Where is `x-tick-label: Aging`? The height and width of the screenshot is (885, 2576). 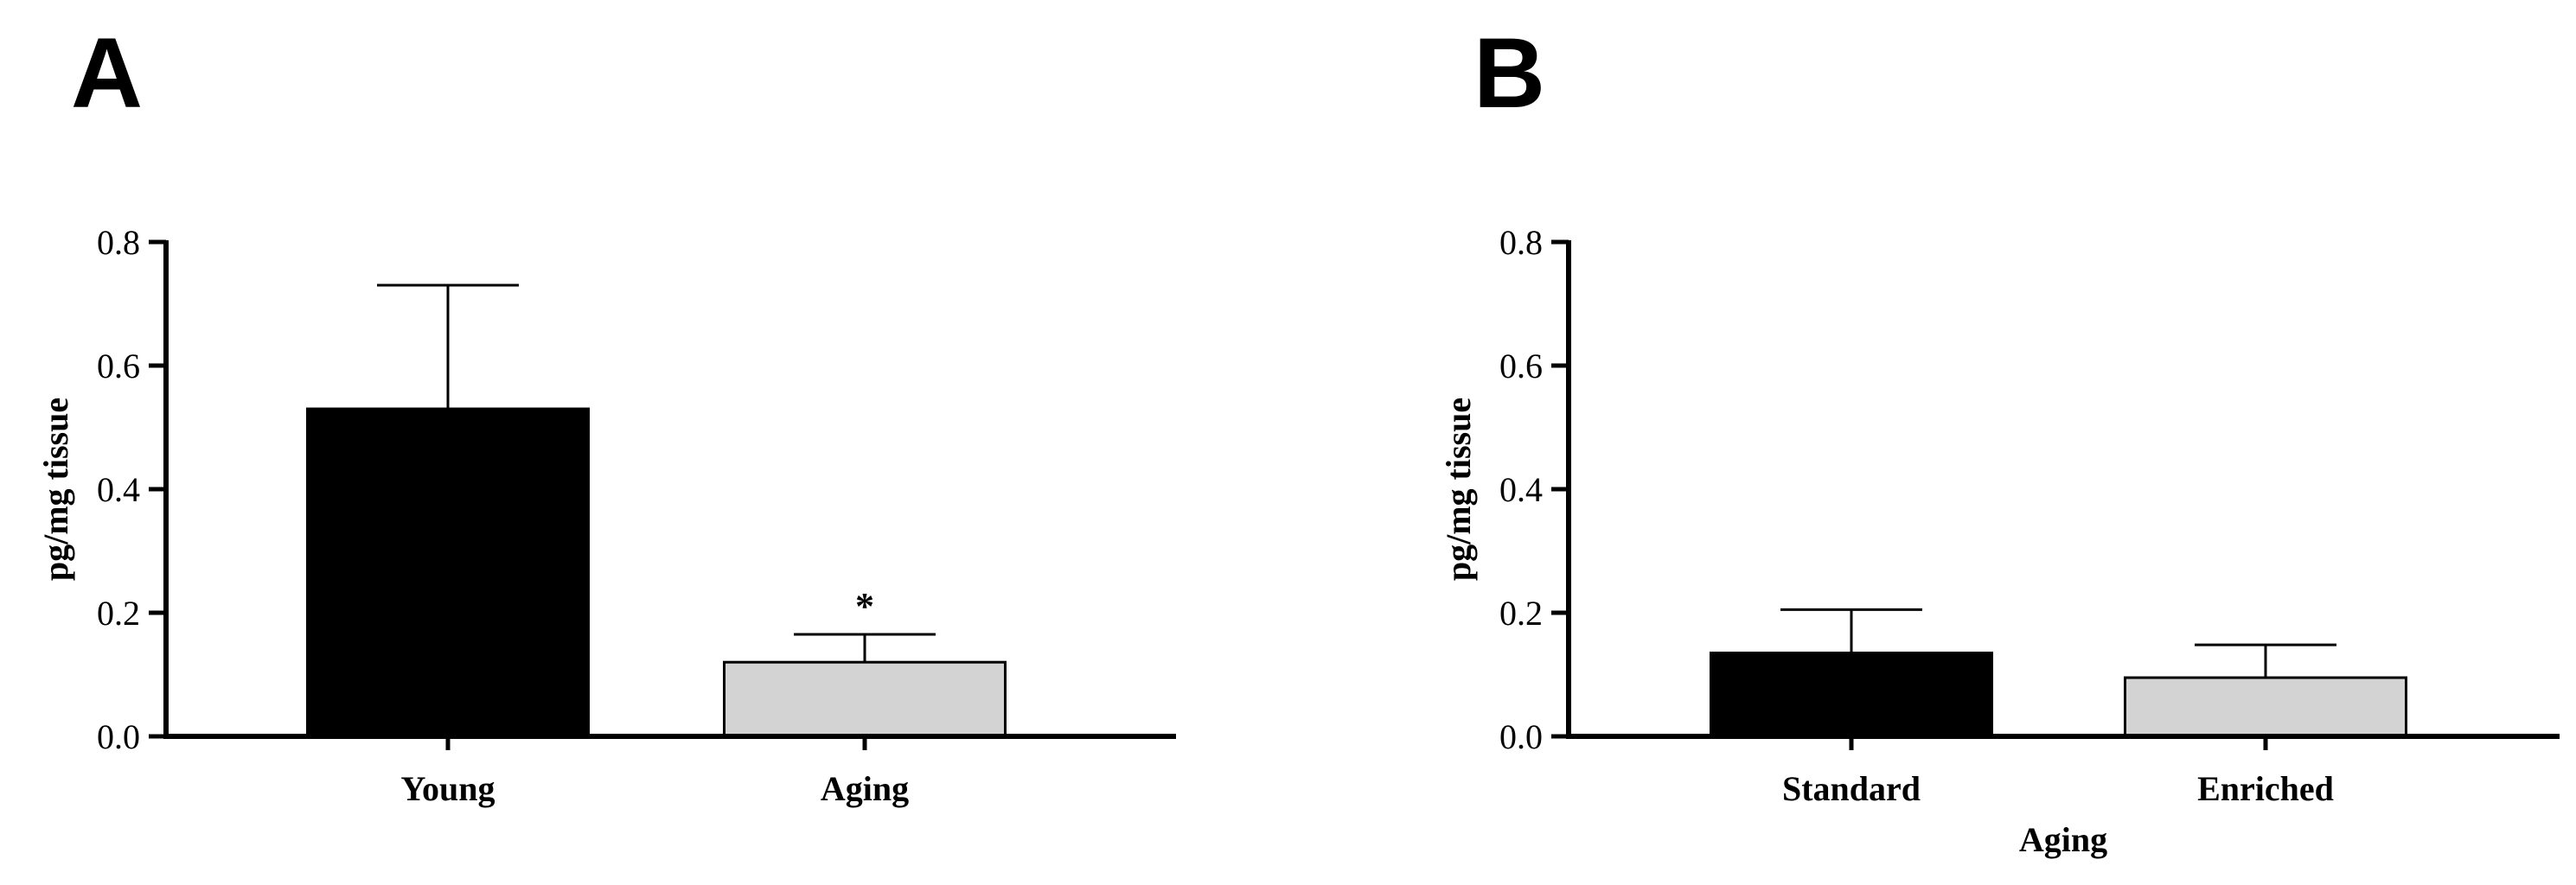
x-tick-label: Aging is located at coordinates (865, 788).